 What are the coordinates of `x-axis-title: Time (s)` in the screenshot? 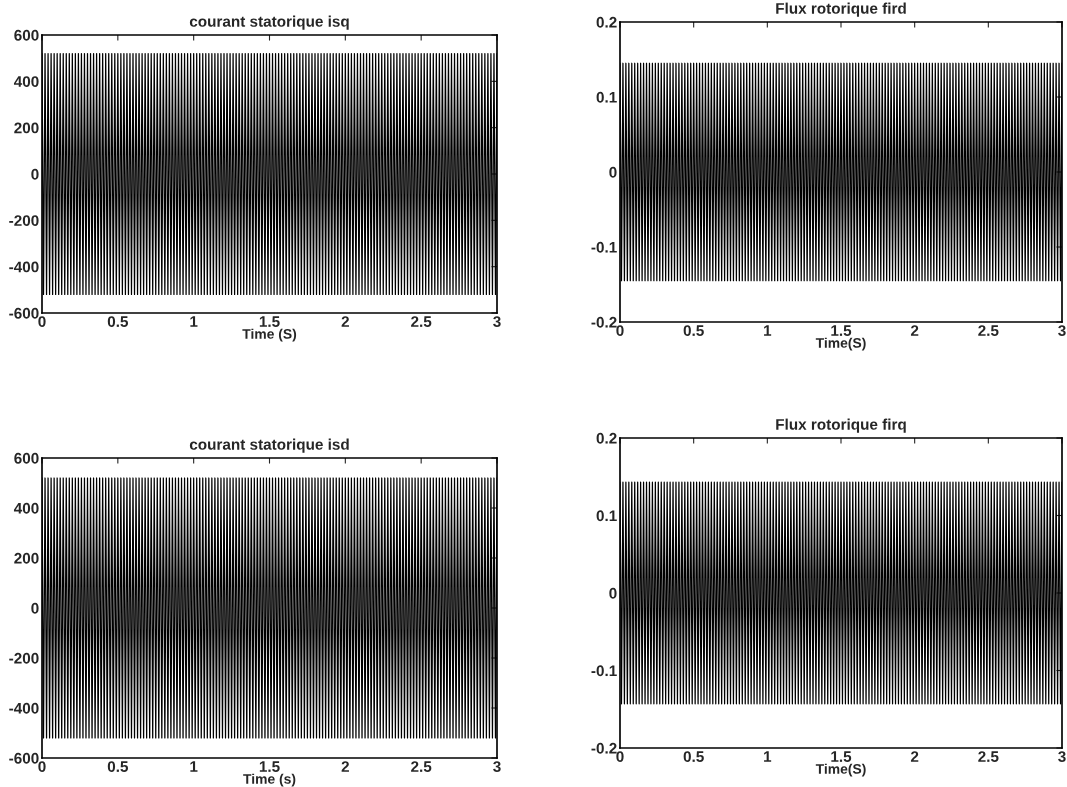 It's located at (269, 780).